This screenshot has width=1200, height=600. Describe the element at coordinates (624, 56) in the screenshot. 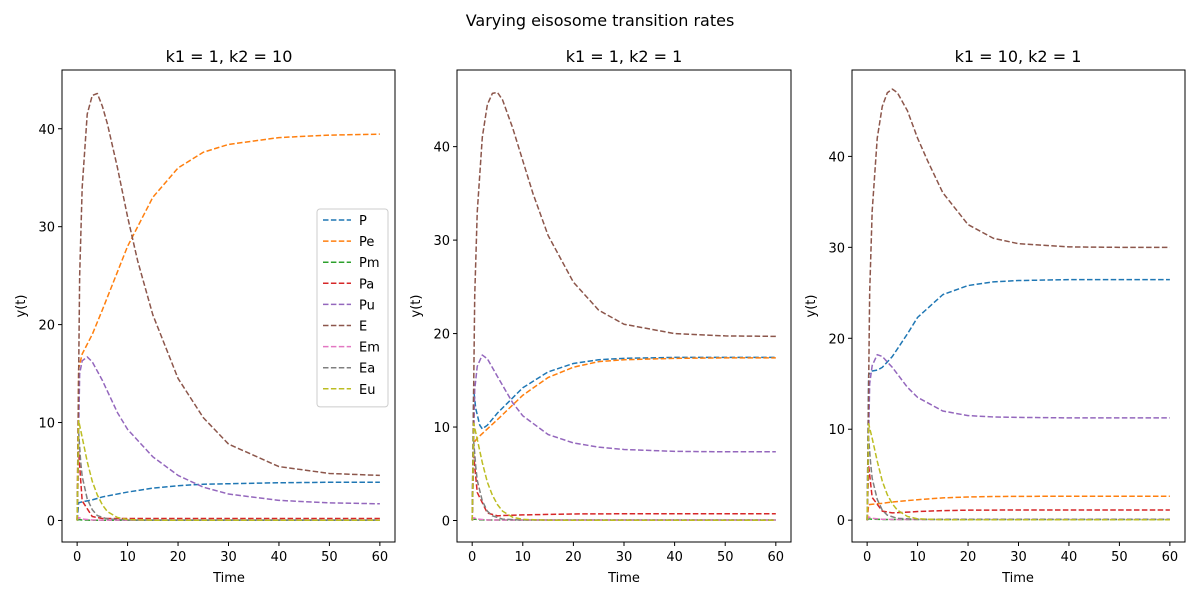

I see `subplot-2-title: k1 = 1, k2 = 1` at that location.